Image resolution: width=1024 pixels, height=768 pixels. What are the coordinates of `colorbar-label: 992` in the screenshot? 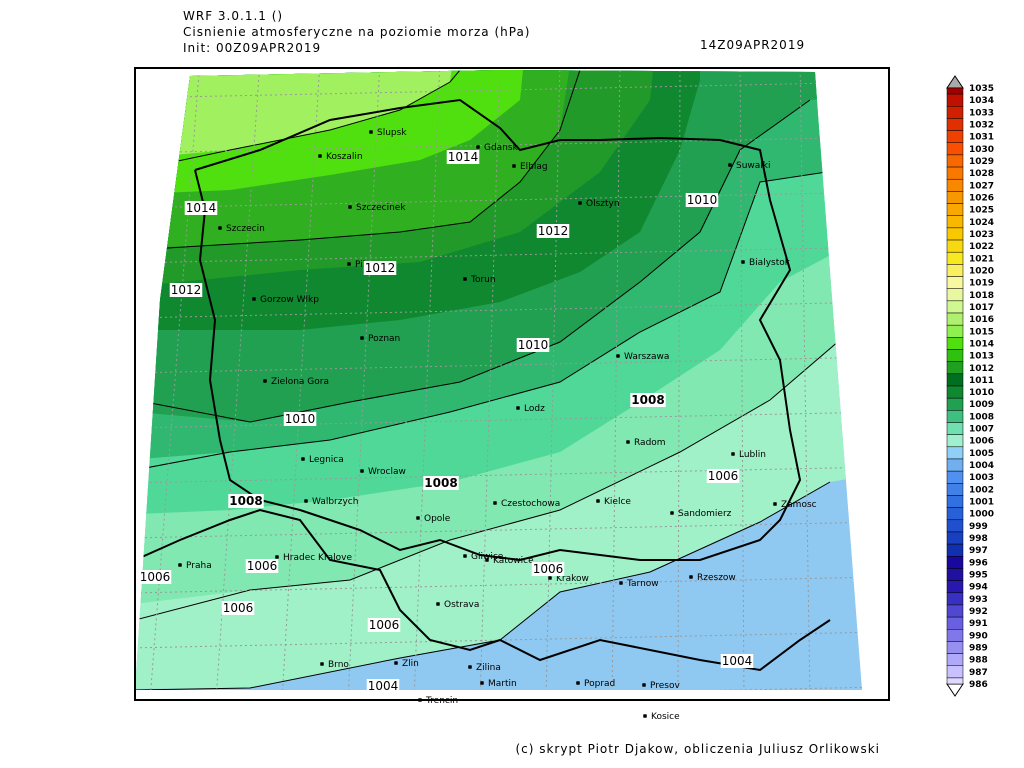 It's located at (978, 612).